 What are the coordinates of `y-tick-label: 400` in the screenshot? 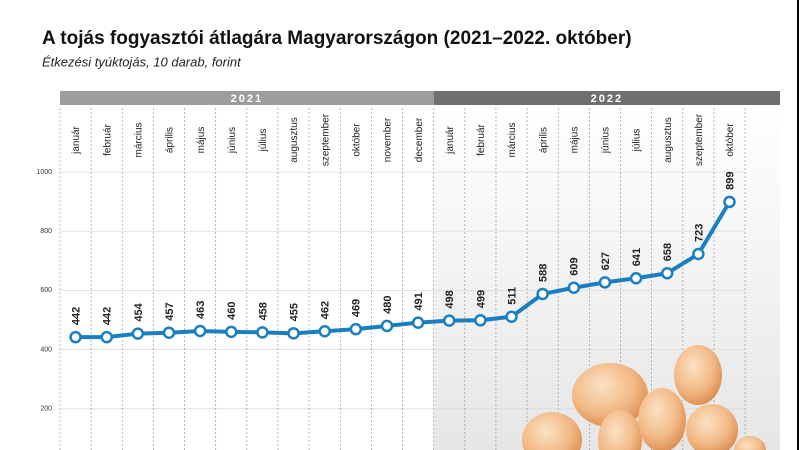 It's located at (46, 349).